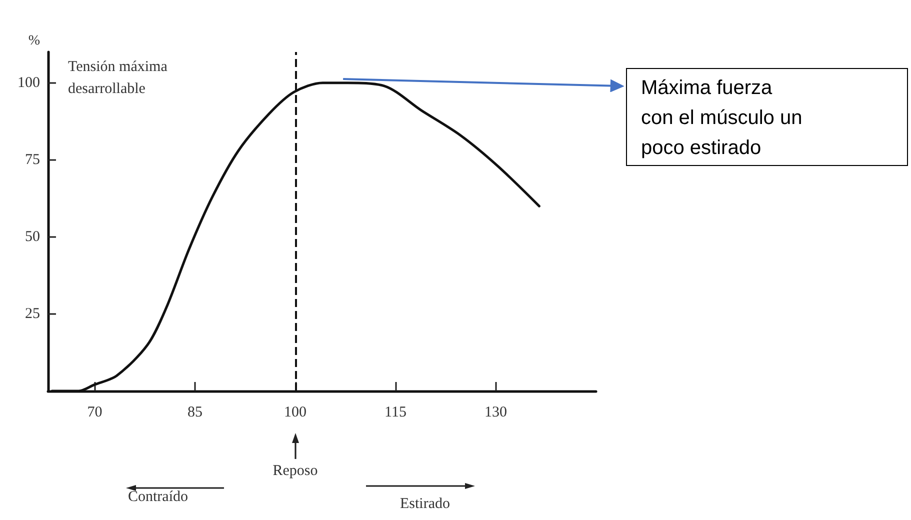  What do you see at coordinates (496, 412) in the screenshot?
I see `x-tick-label: 130` at bounding box center [496, 412].